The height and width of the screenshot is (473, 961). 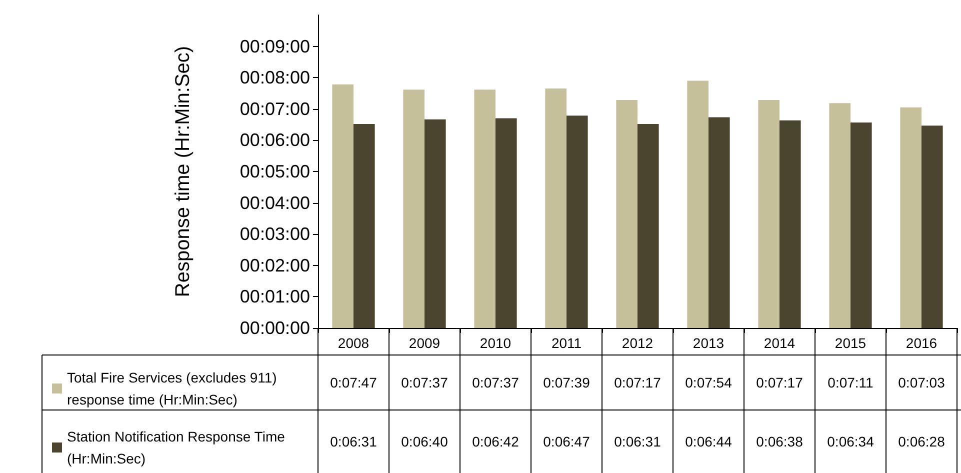 I want to click on y-axis-title: Response time (Hr:Min:Sec), so click(x=183, y=172).